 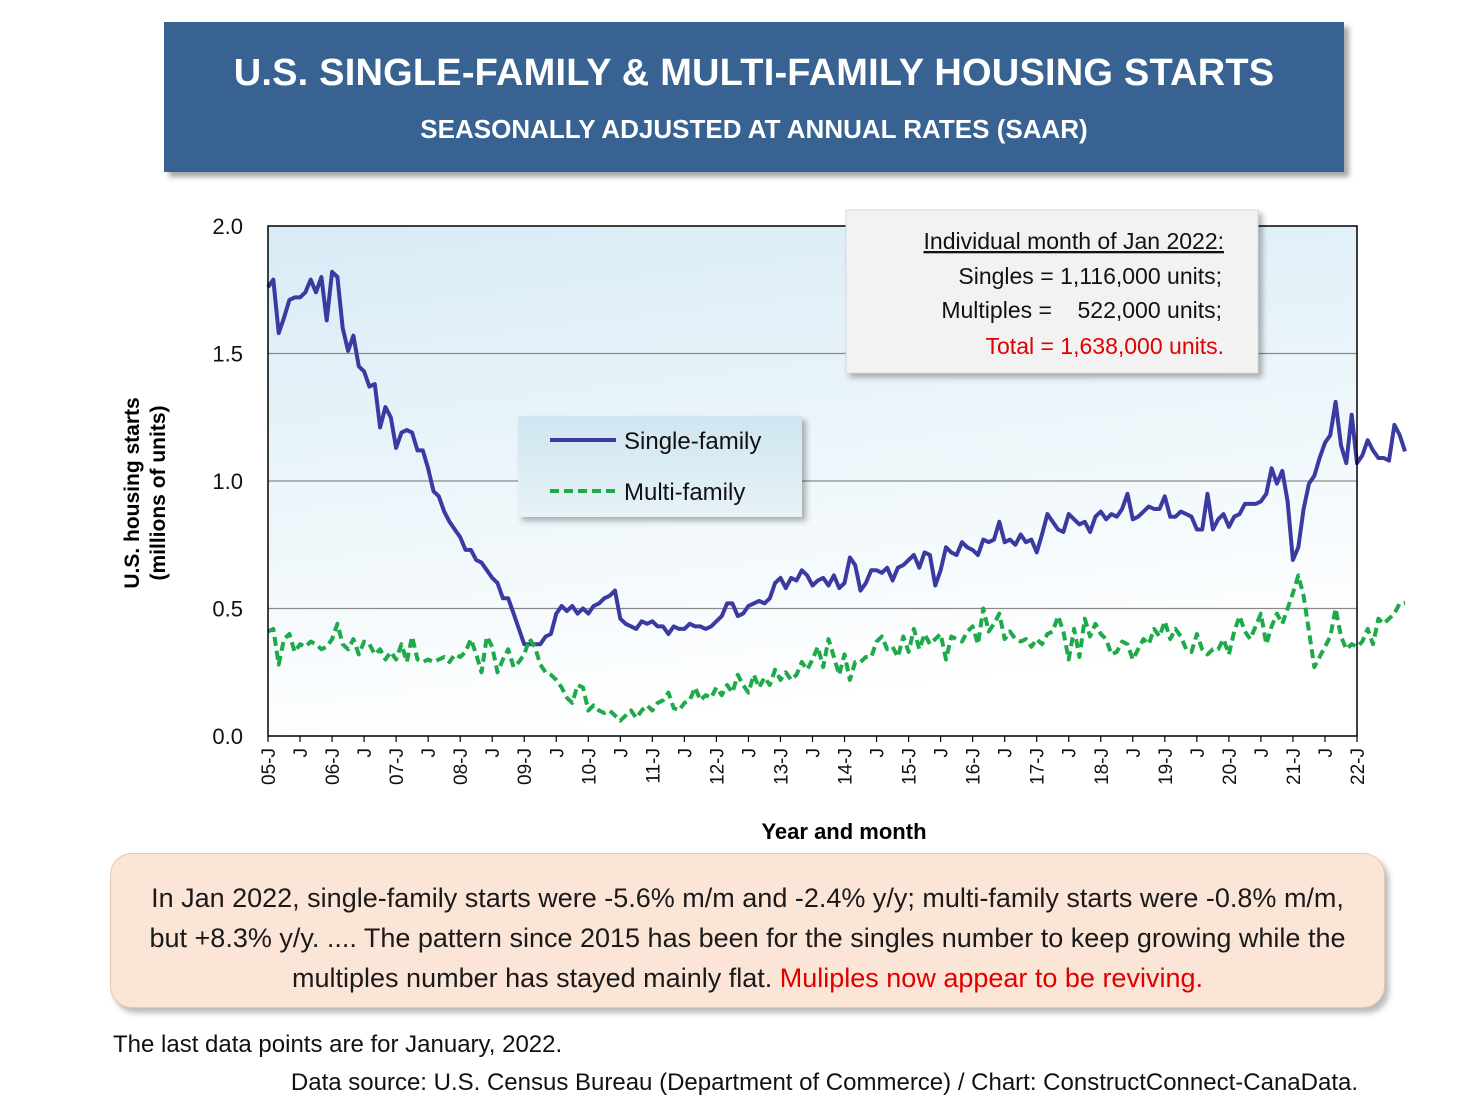 I want to click on series-line-multi-family, so click(x=836, y=648).